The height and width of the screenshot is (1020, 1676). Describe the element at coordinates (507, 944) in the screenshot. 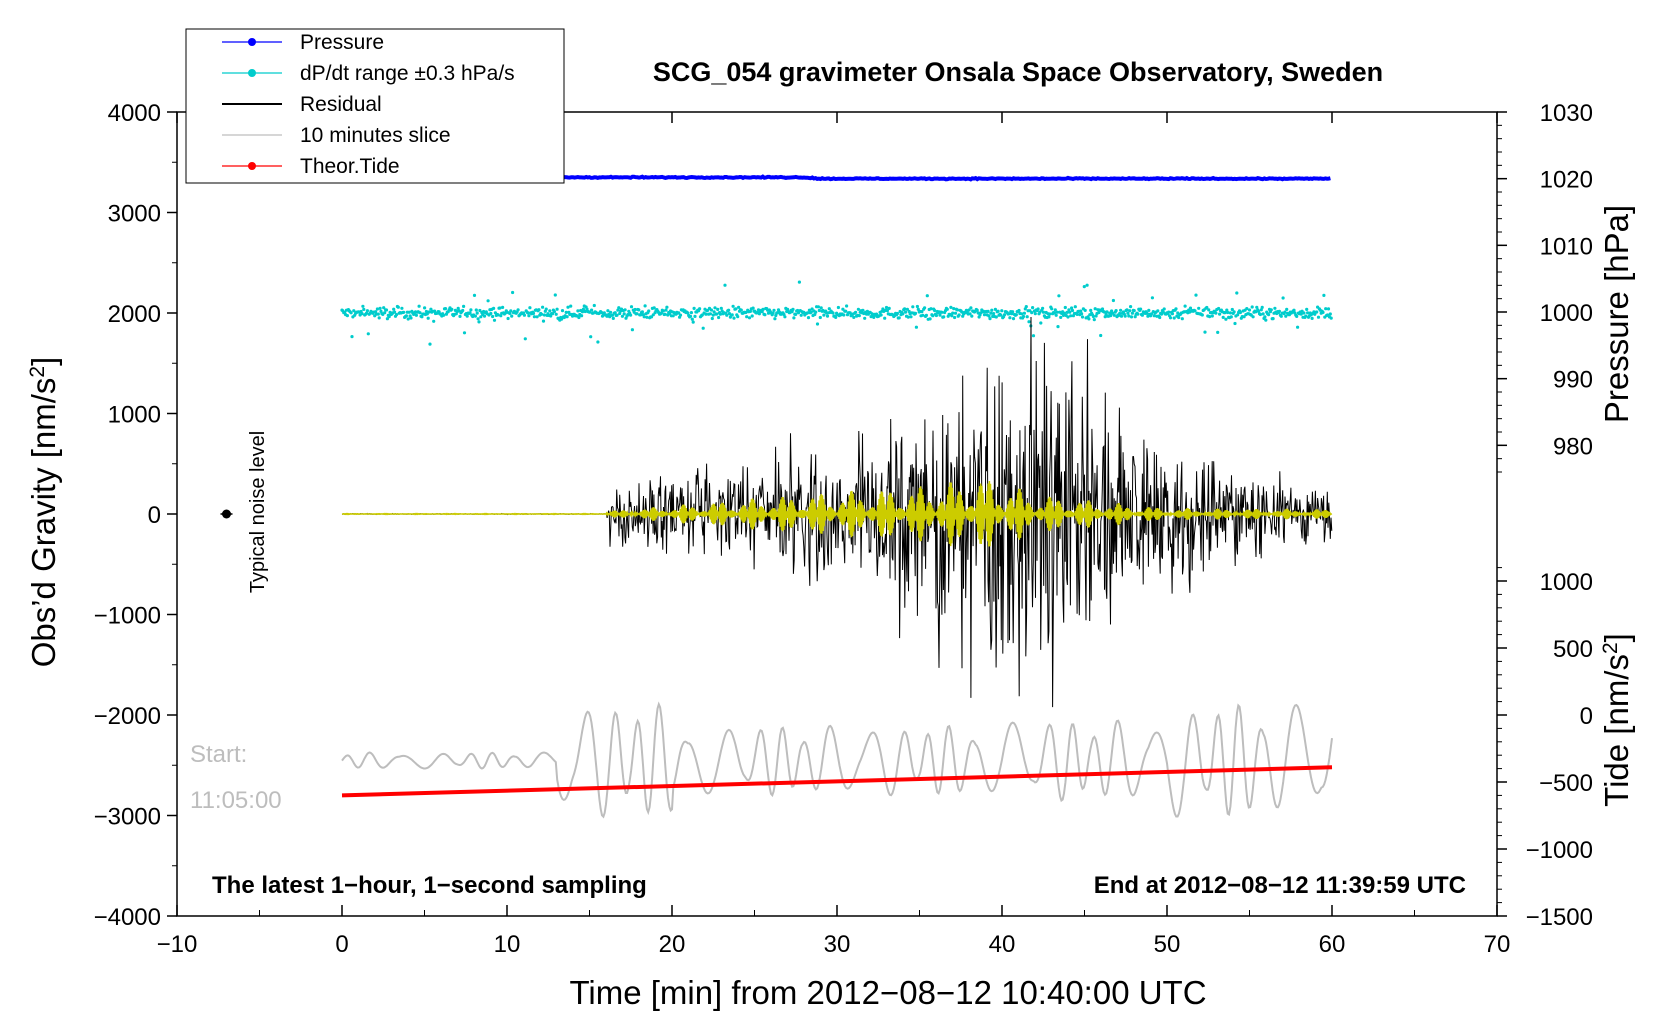

I see `x-tick-label: 10` at that location.